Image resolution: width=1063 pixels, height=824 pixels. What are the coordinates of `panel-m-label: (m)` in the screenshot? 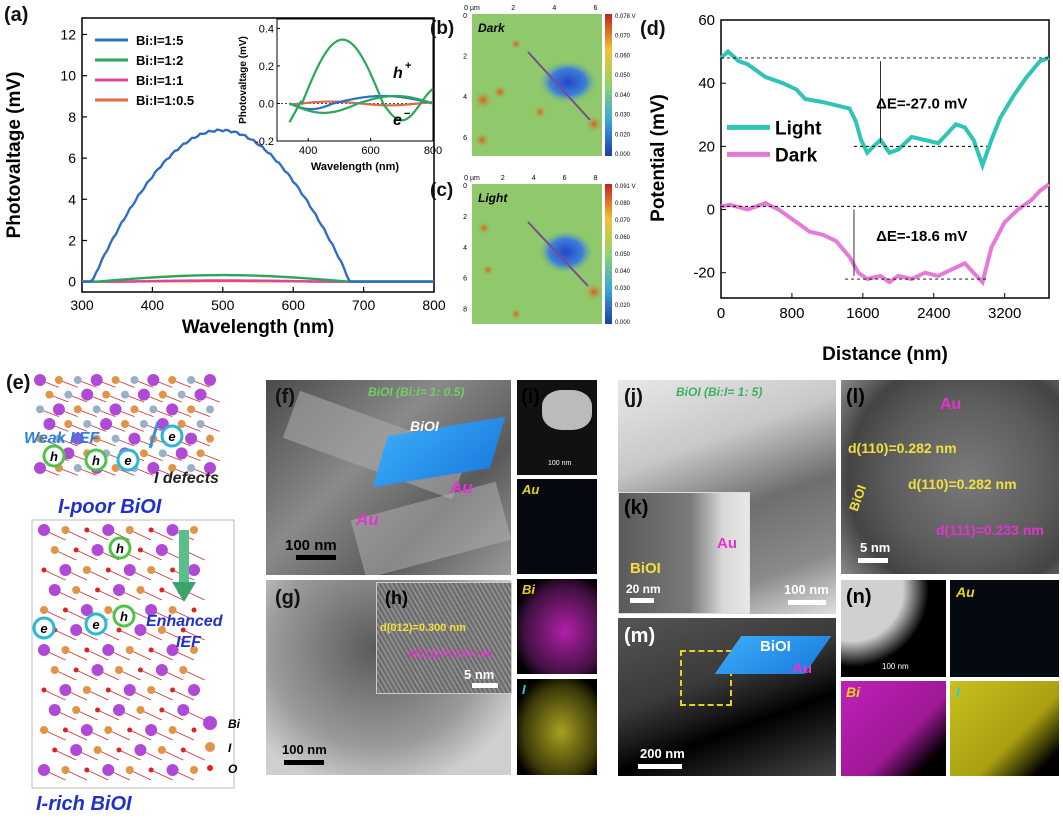 It's located at (640, 636).